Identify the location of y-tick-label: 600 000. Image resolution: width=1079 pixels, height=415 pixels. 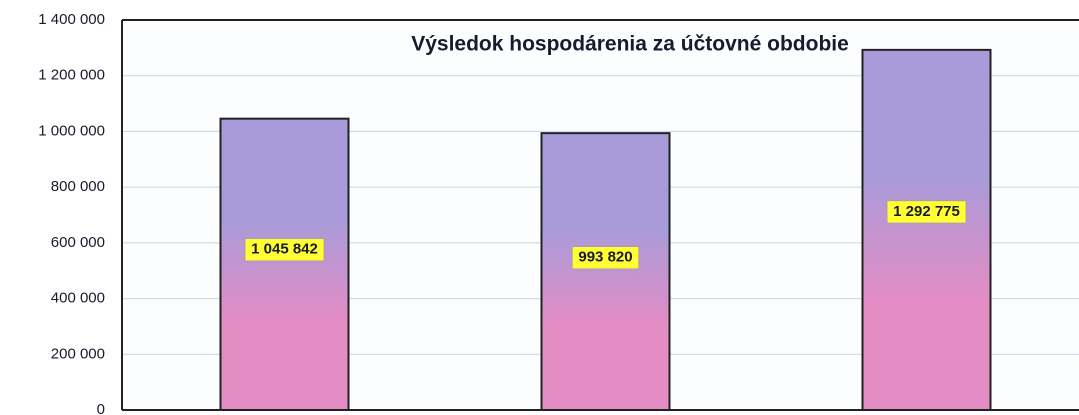
(78, 242).